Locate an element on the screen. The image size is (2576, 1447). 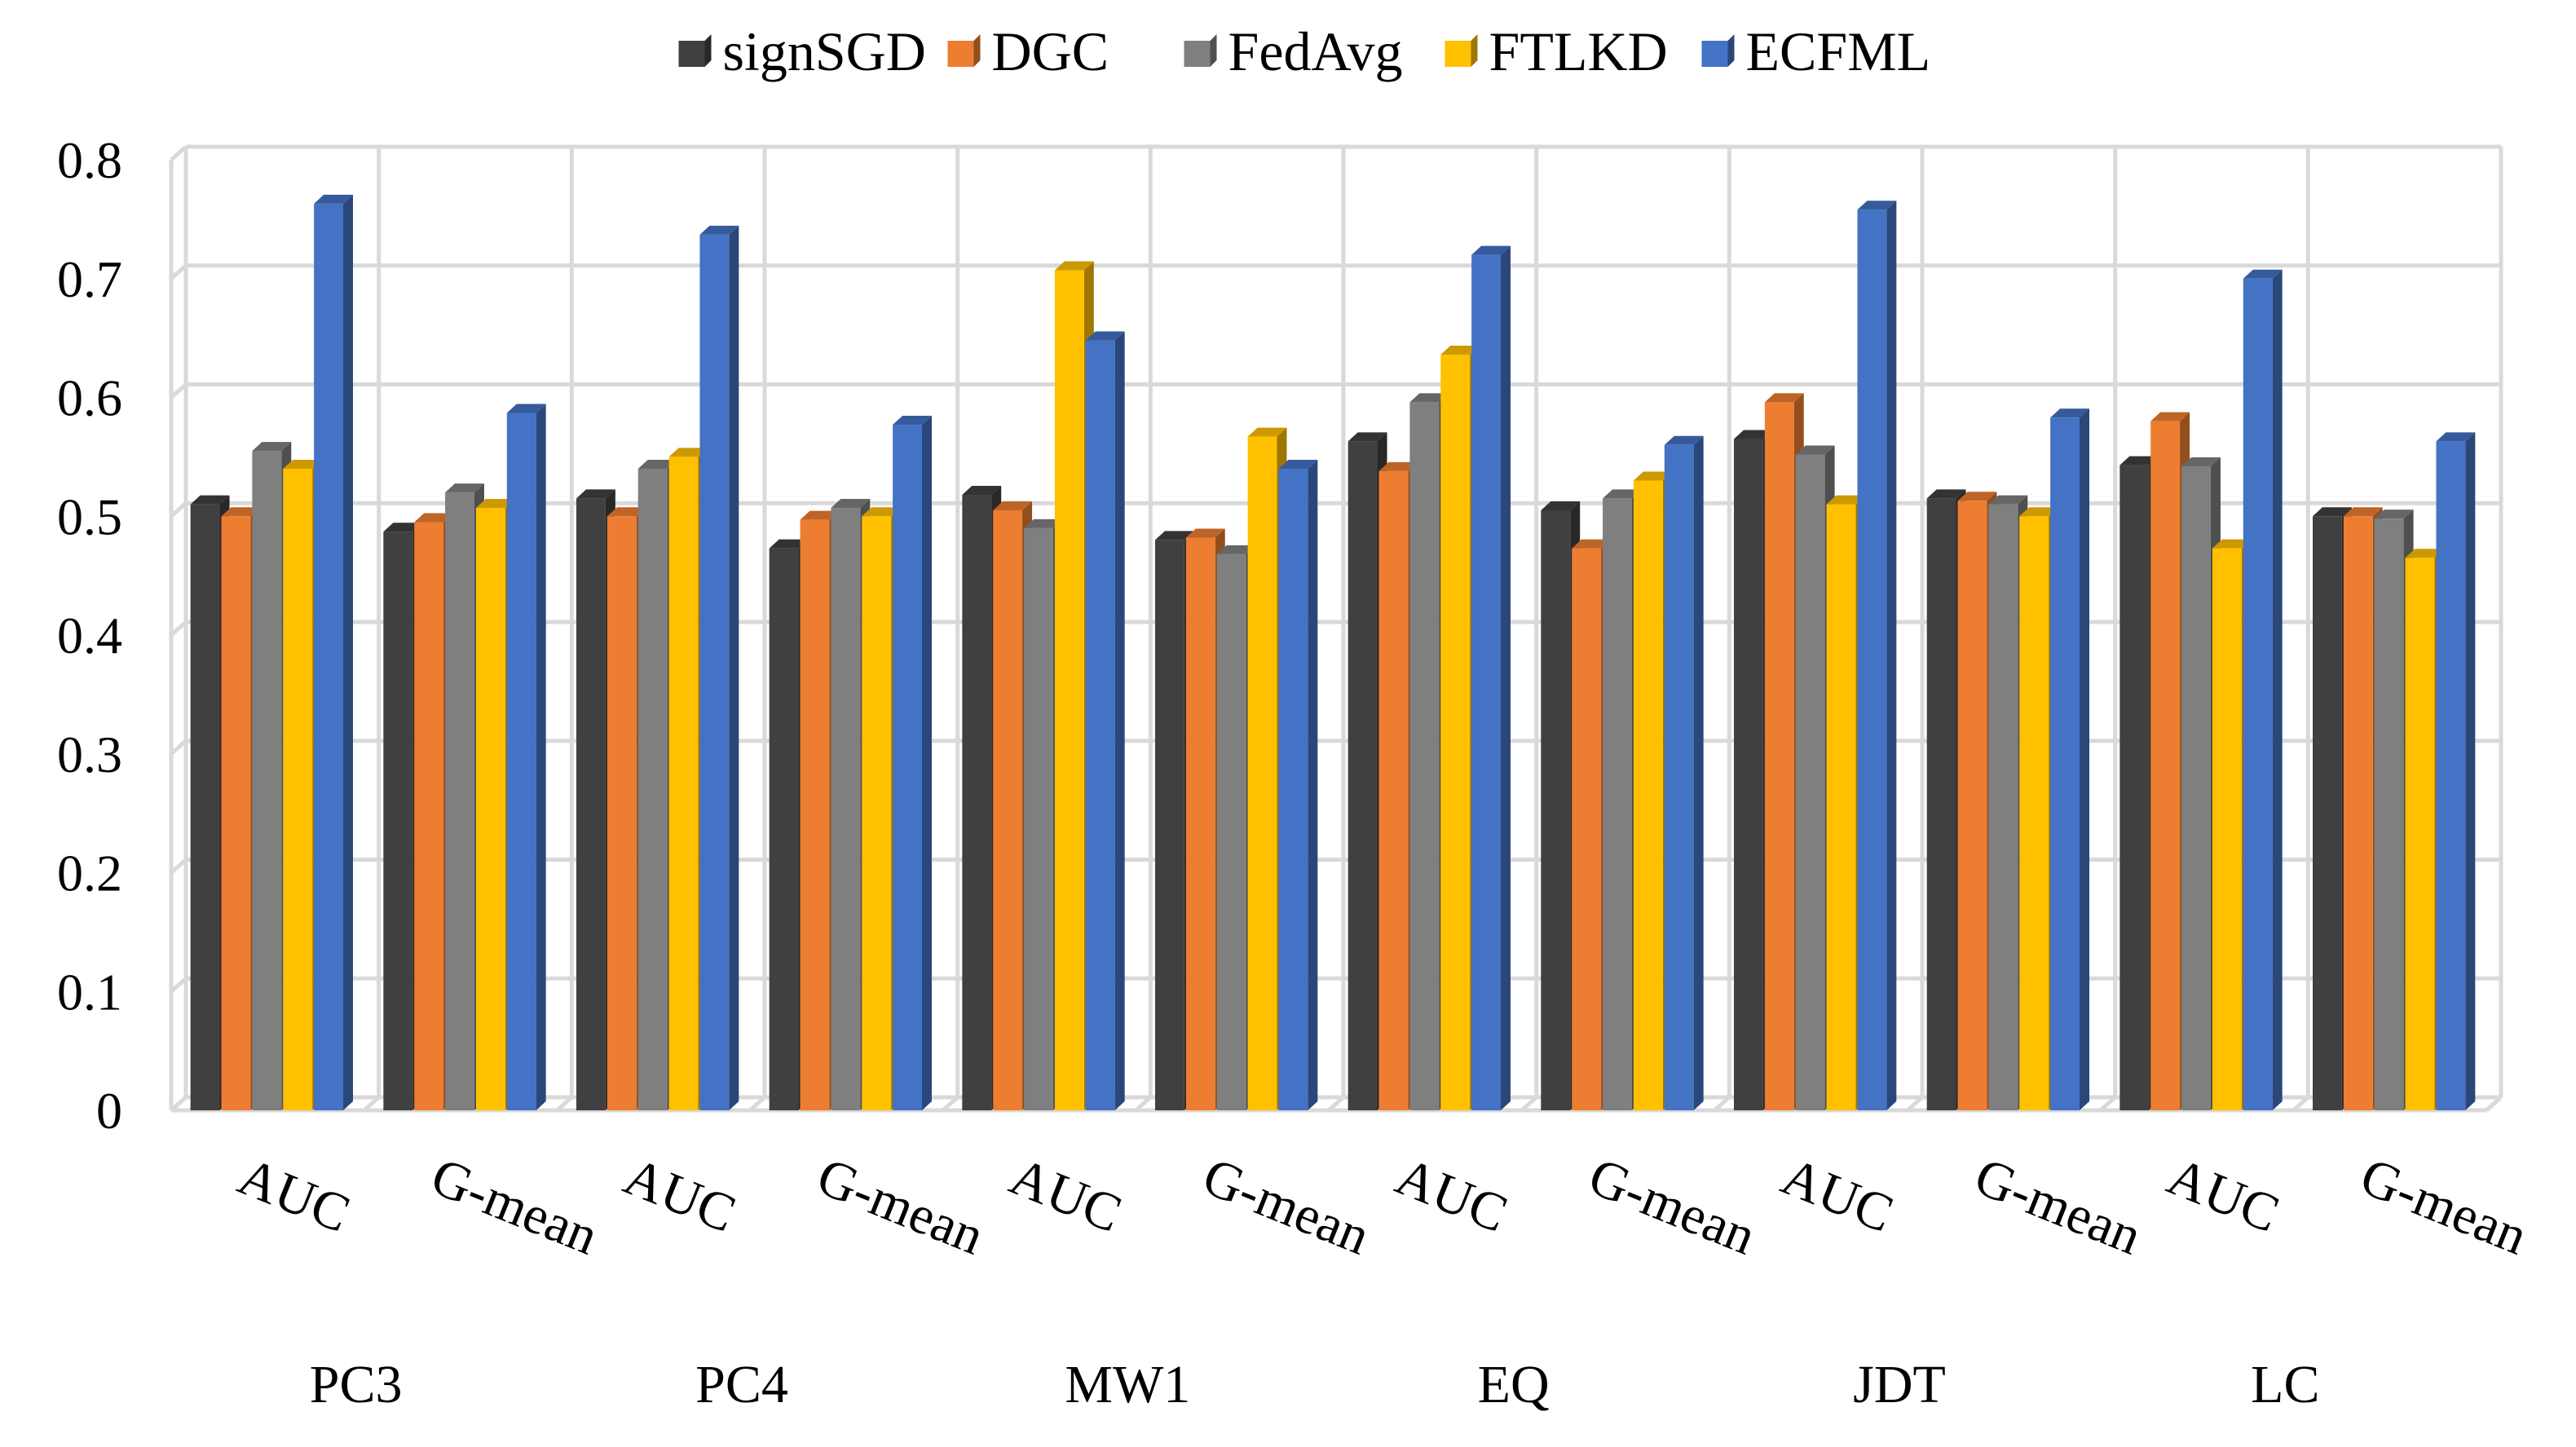
legend-item-FTLKD: FTLKD is located at coordinates (1556, 51).